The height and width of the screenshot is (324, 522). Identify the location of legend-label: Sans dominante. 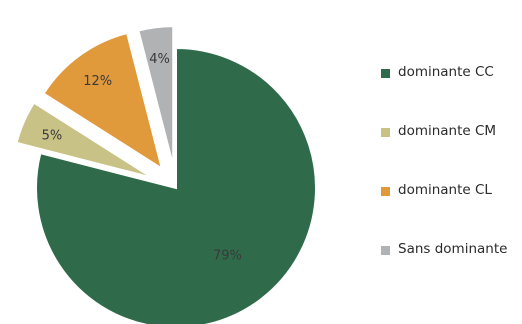
(453, 249).